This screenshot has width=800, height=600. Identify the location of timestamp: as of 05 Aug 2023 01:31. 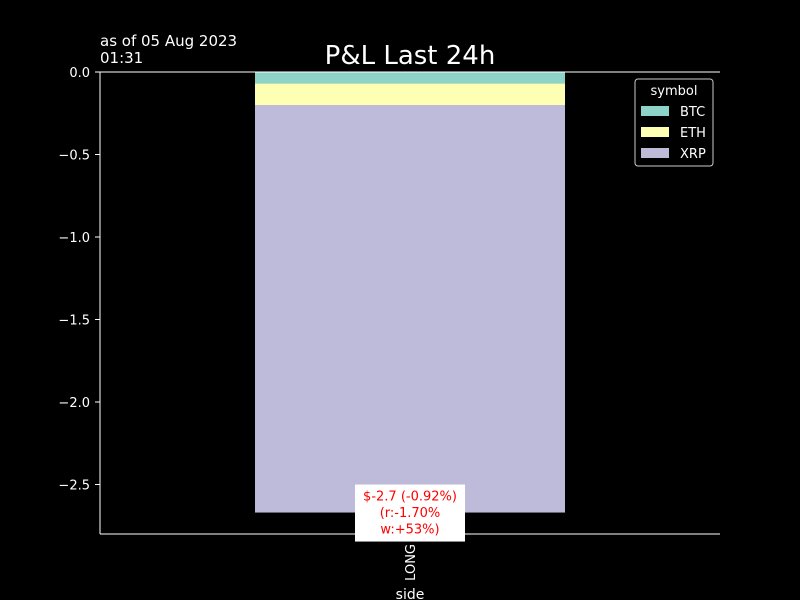
(168, 50).